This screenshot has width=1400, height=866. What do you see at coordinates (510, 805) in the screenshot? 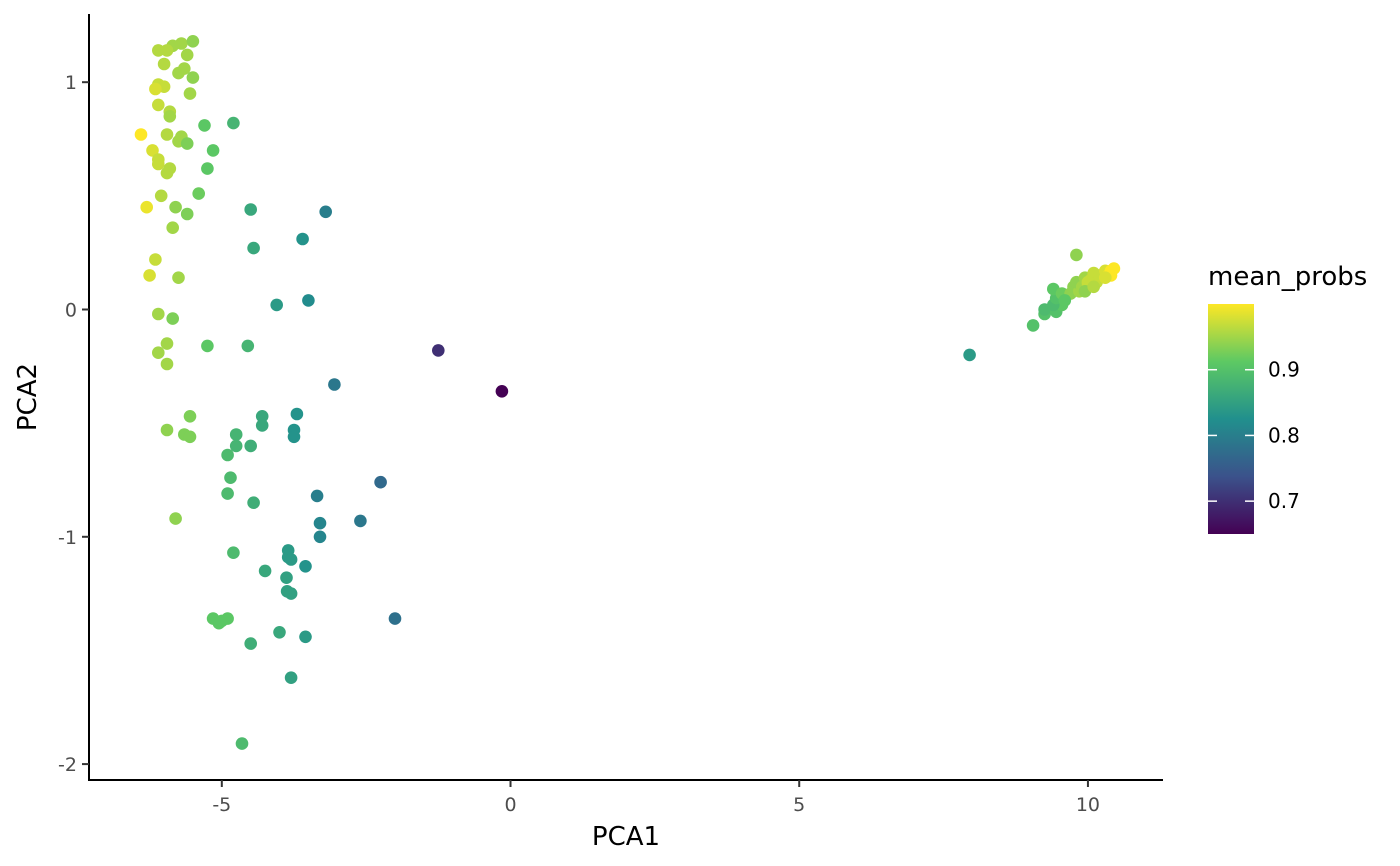
I see `x-tick-label: 0` at bounding box center [510, 805].